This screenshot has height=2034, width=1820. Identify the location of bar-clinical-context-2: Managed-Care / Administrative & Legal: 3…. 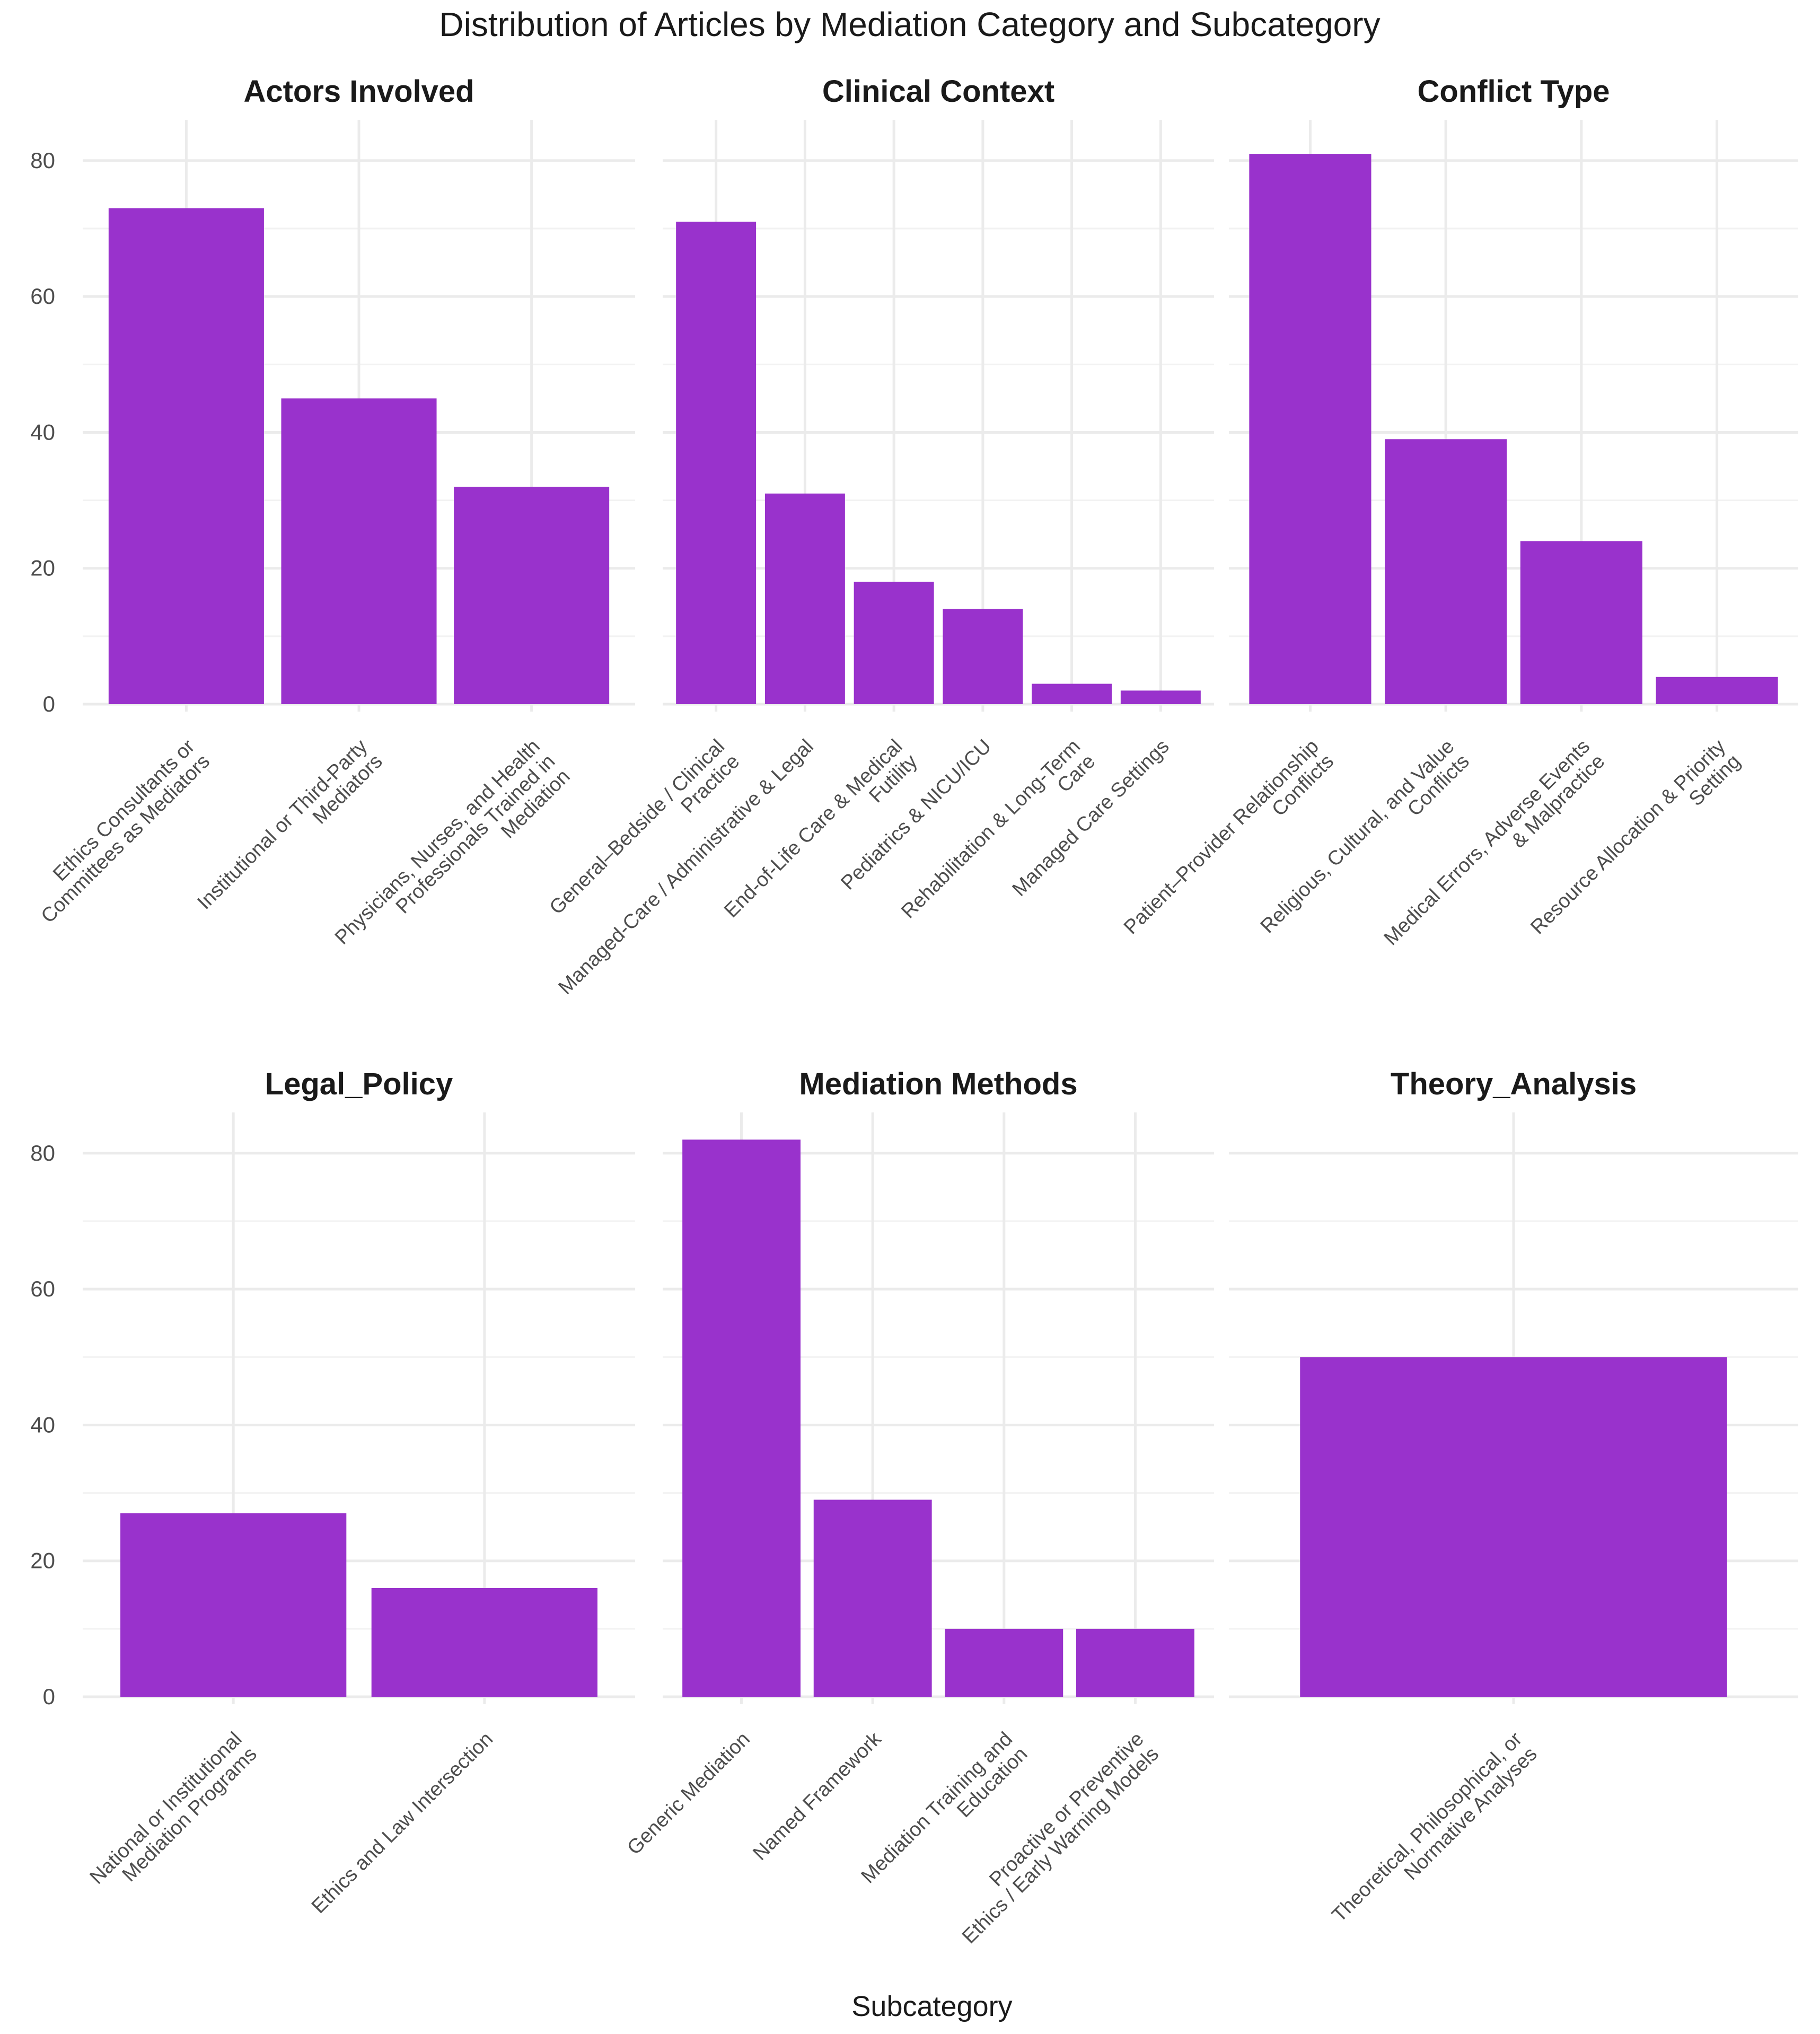
(804, 598).